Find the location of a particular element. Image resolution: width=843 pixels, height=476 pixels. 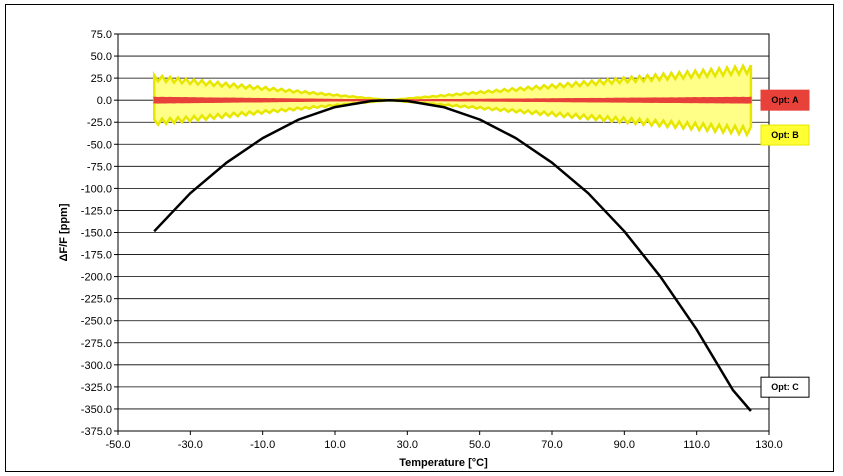

y-tick-label: -175.0 is located at coordinates (96, 256).